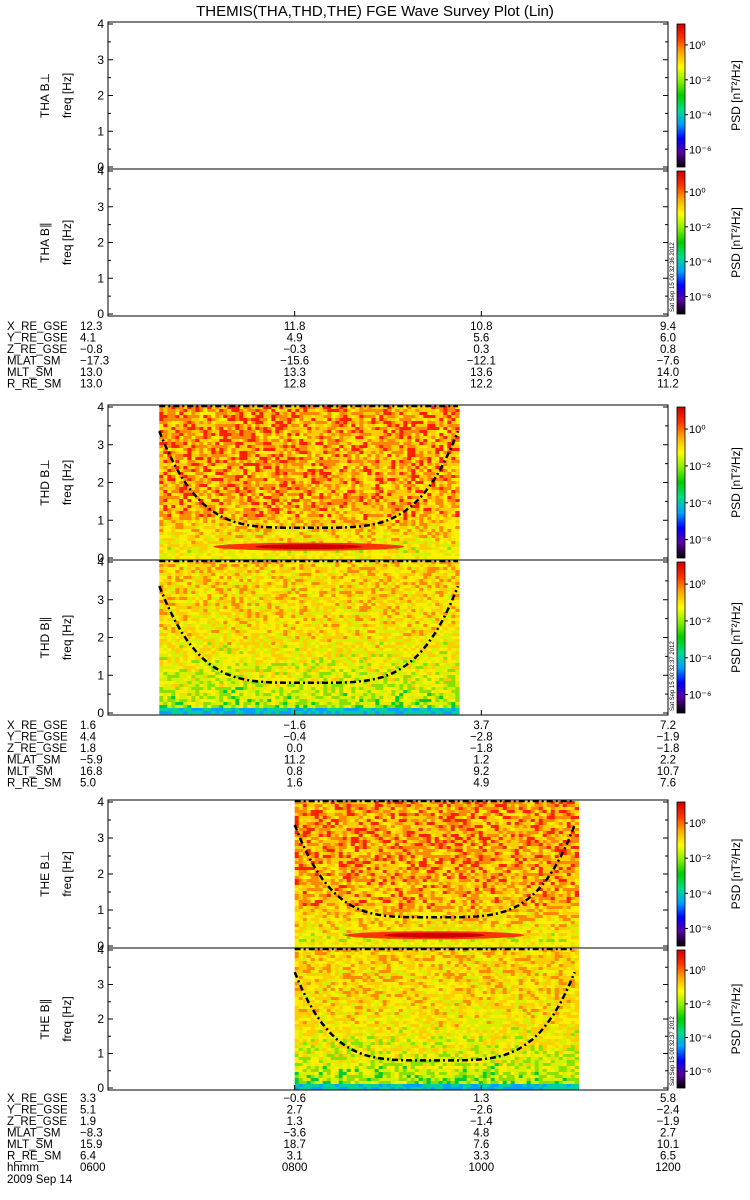 The width and height of the screenshot is (750, 1200). I want to click on ephemeris-value: 4.1, so click(88, 339).